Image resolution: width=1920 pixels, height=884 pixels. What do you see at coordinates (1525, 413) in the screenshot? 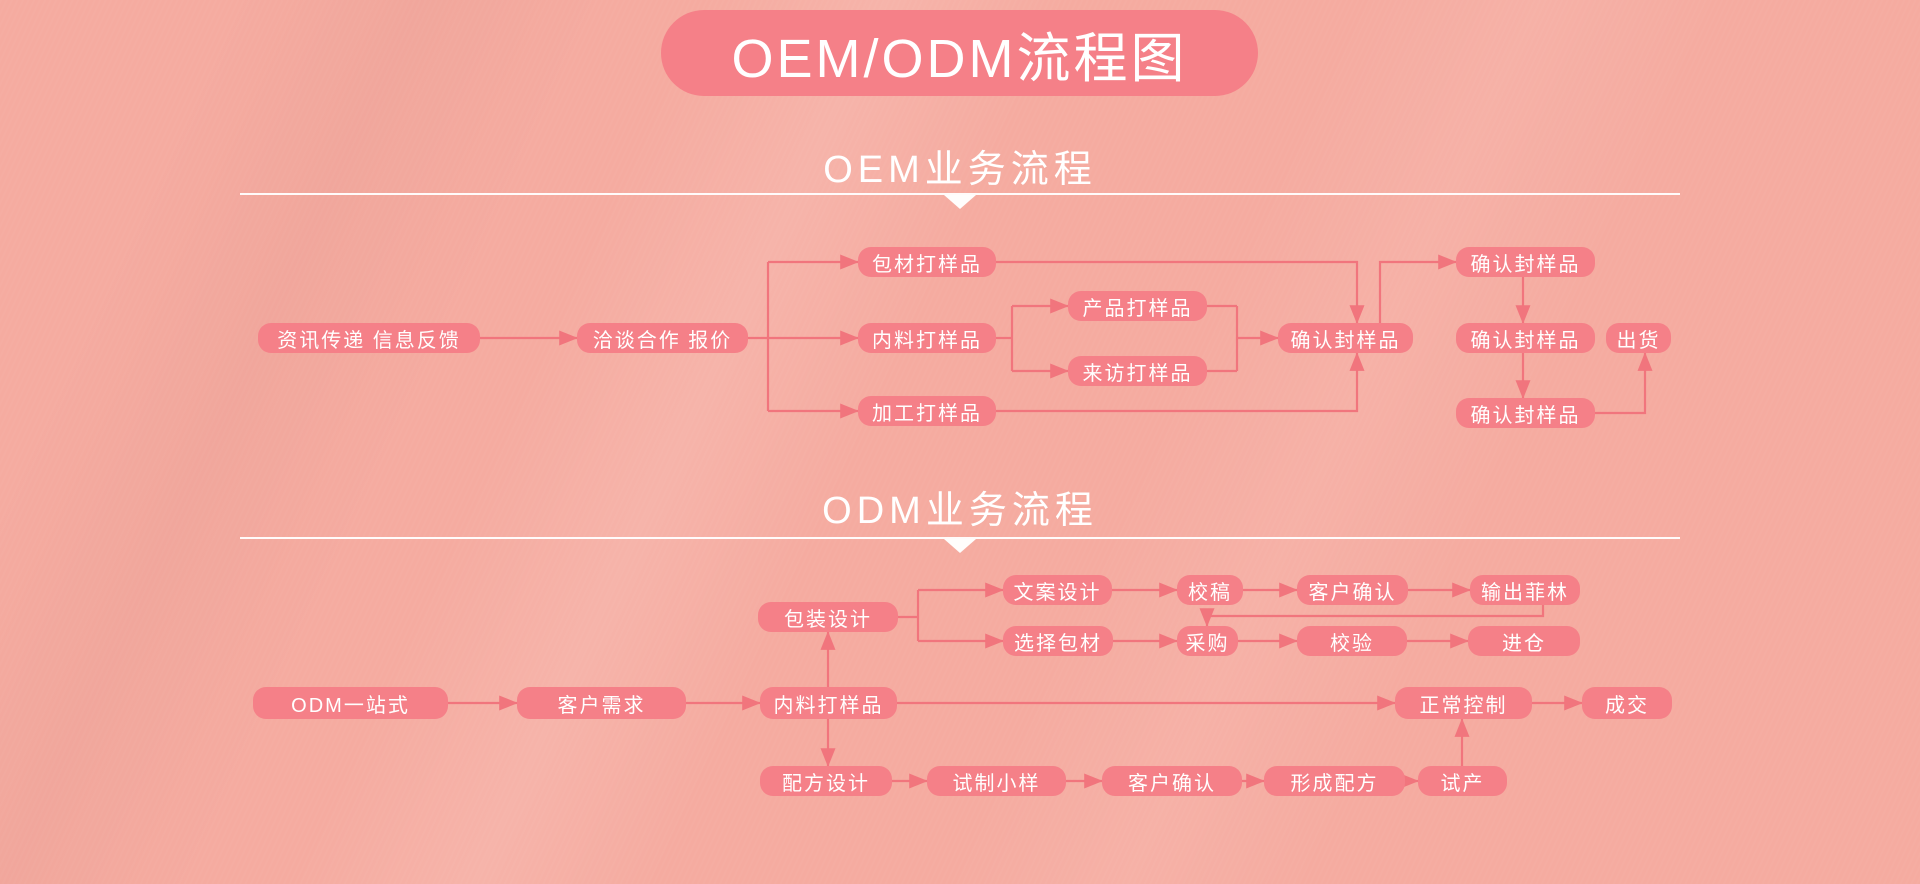
I see `node-confirm-seal-3: 确认封样品` at bounding box center [1525, 413].